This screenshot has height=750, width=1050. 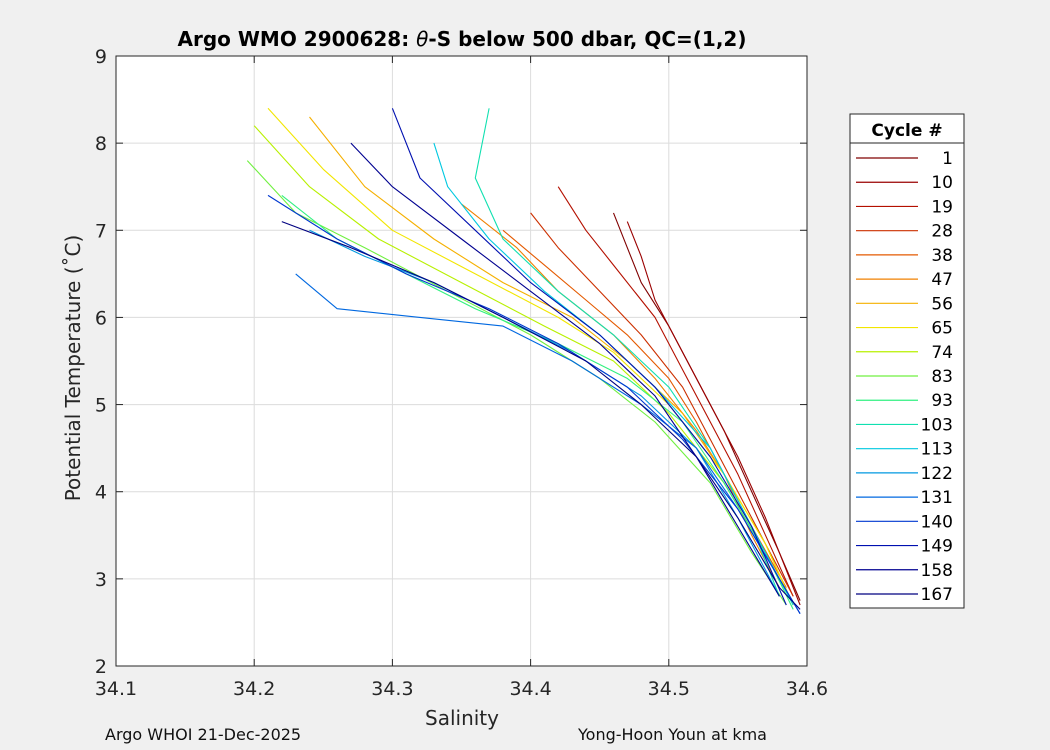 I want to click on legend-label: 103, so click(x=937, y=425).